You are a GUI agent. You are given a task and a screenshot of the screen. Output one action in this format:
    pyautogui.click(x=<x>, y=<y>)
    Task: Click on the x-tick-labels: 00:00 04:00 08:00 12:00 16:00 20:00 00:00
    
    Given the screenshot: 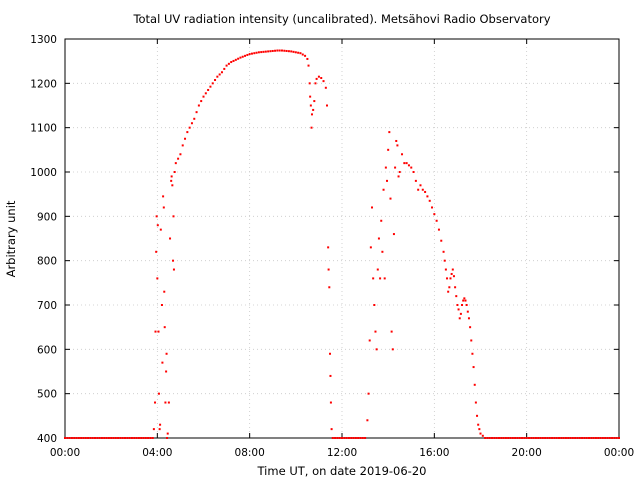 What is the action you would take?
    pyautogui.click(x=342, y=453)
    